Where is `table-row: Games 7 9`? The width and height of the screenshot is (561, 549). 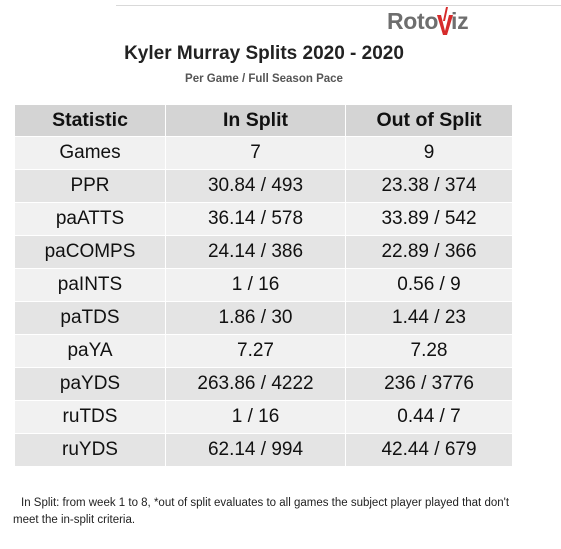
table-row: Games 7 9 is located at coordinates (263, 153).